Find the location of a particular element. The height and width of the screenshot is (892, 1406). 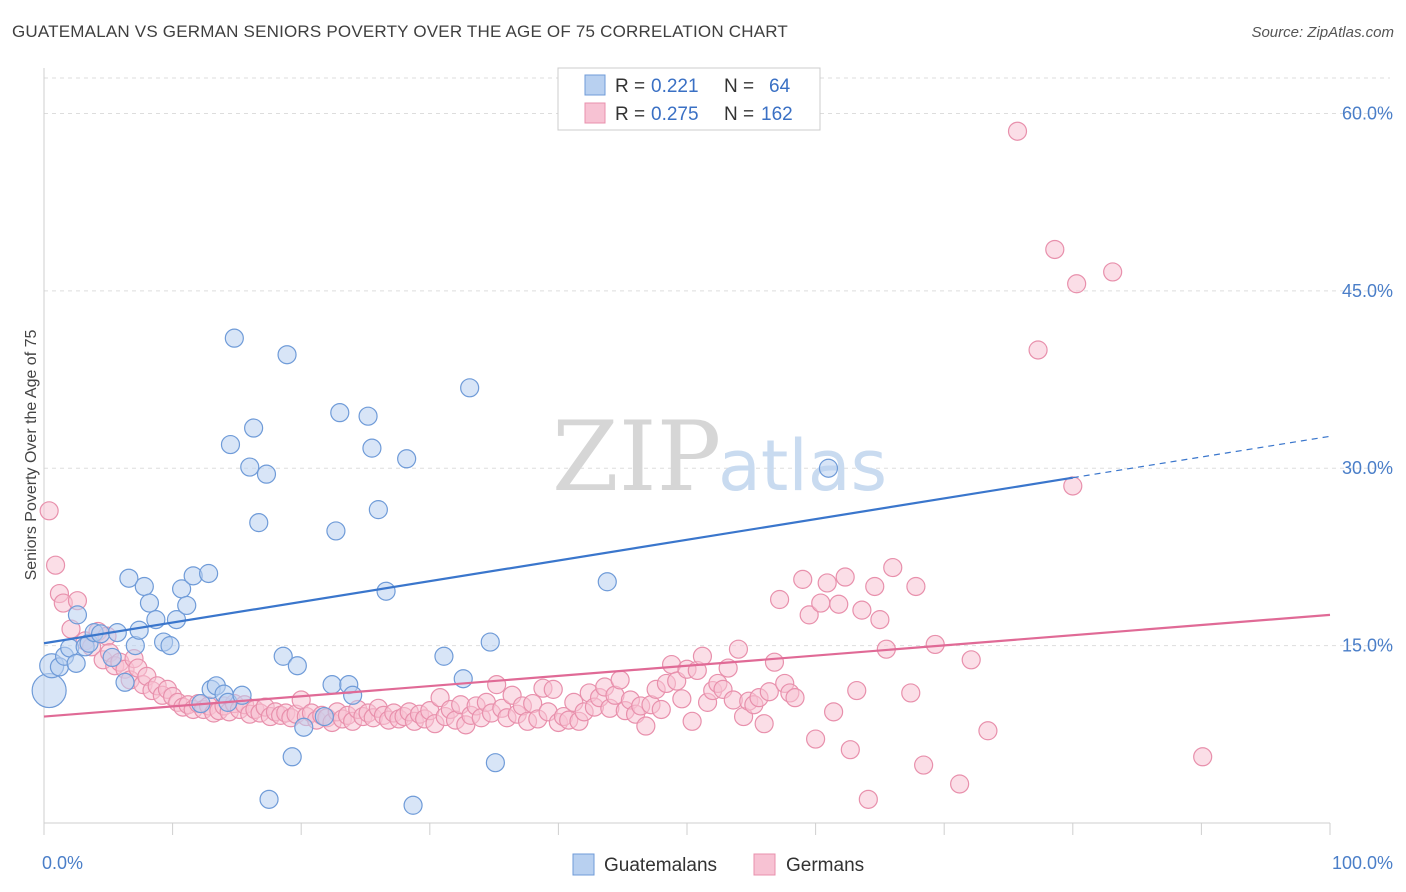

guatemalans-trend-extension is located at coordinates (1201, 457).